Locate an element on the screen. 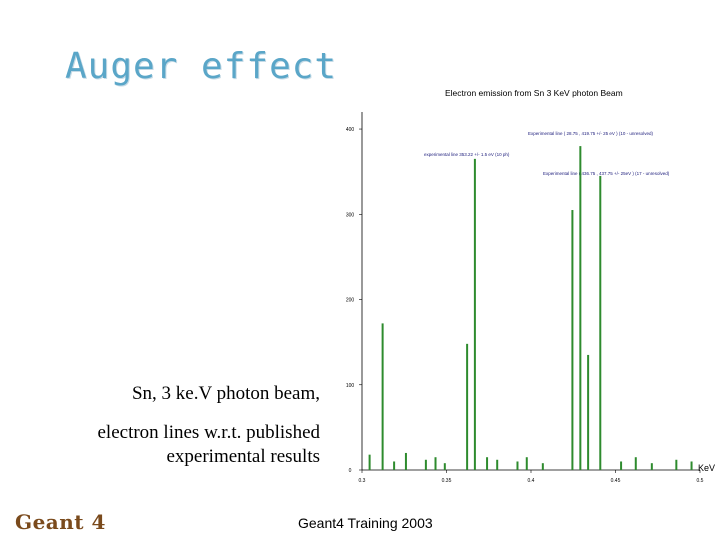 This screenshot has height=540, width=720. footer-text: Geant4 Training 2003 is located at coordinates (365, 523).